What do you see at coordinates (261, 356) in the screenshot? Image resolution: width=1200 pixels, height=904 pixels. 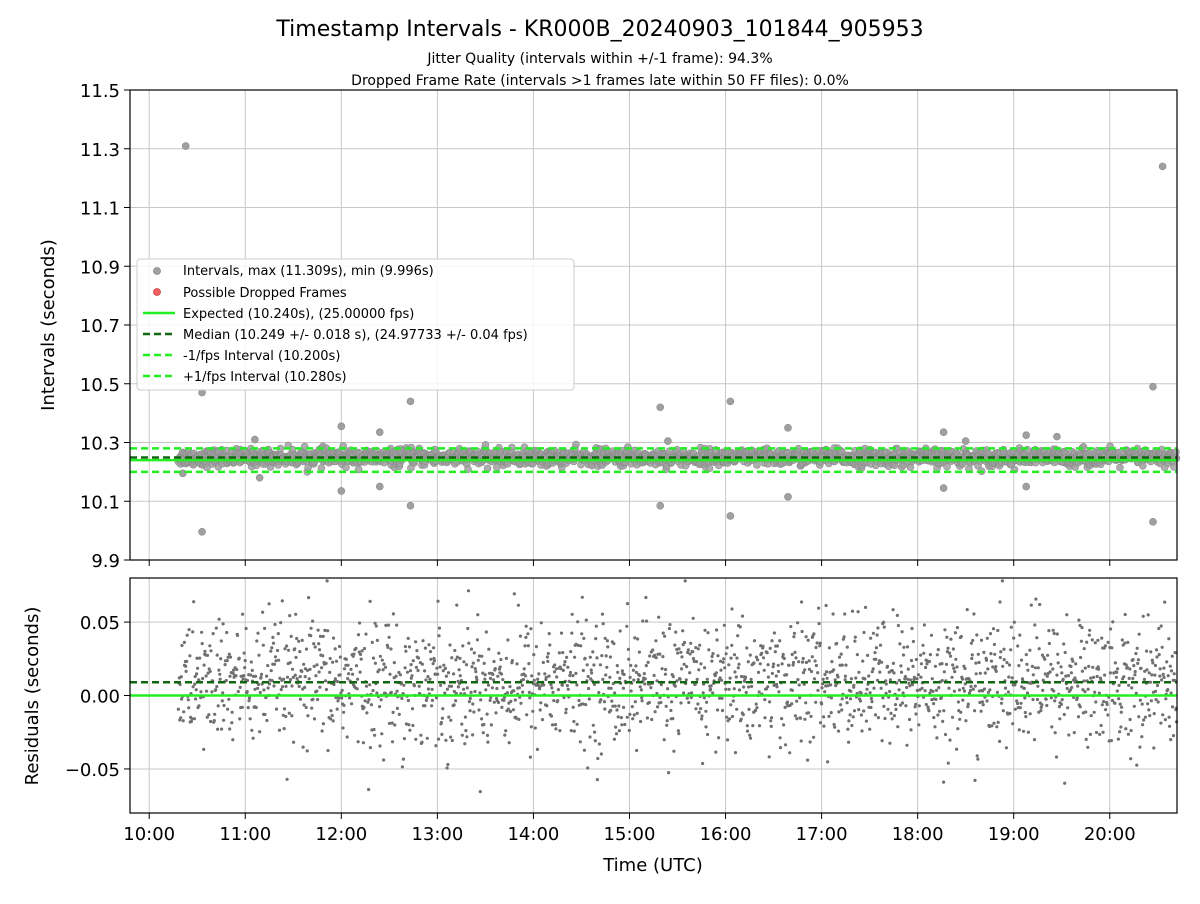 I see `legend-label-minus-fps: -1/fps Interval (10.200s)` at bounding box center [261, 356].